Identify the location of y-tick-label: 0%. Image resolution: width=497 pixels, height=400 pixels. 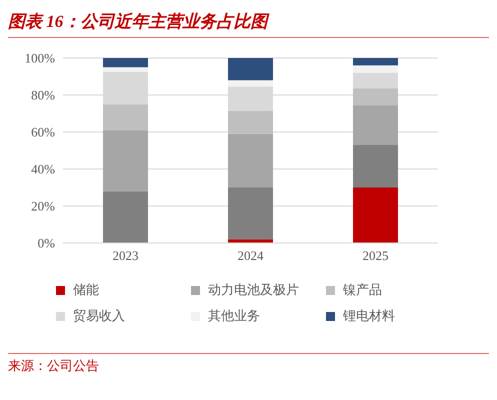
(47, 243).